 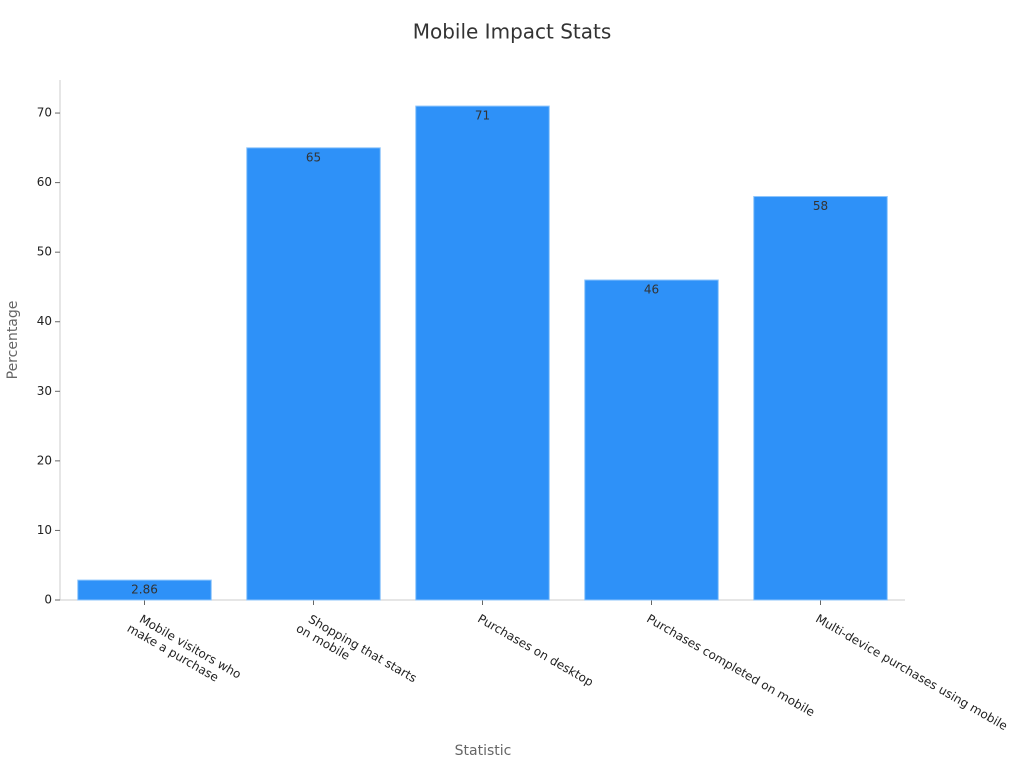 I want to click on y-tick-label: 20, so click(x=44, y=460).